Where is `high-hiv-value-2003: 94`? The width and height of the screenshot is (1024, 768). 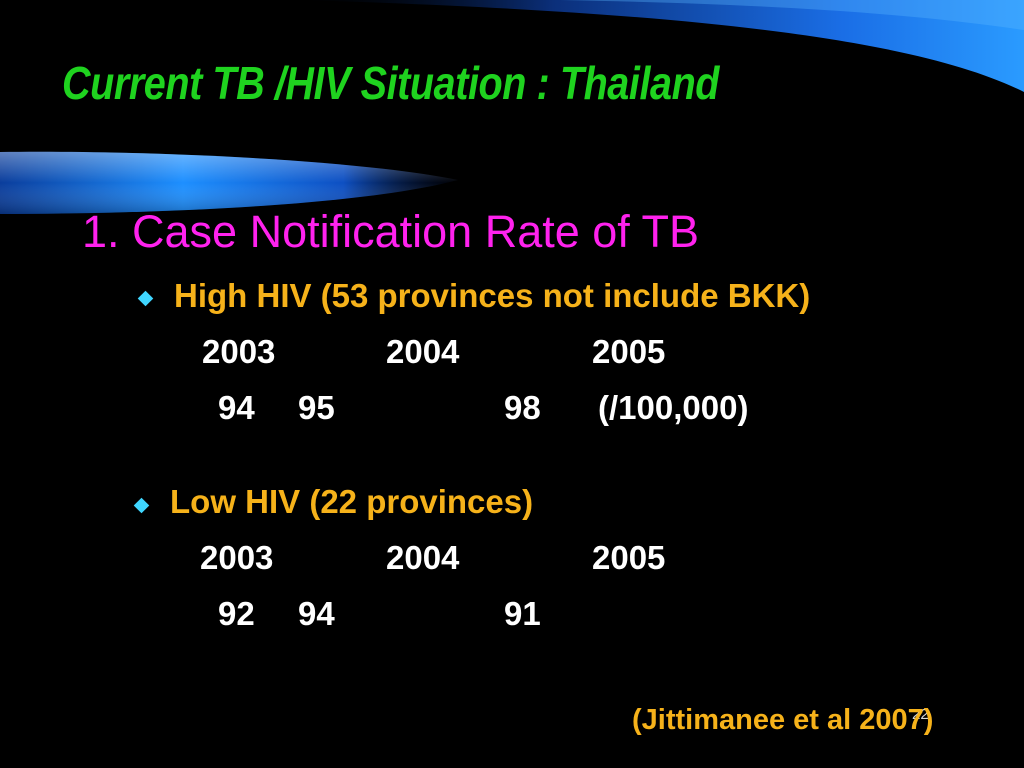 high-hiv-value-2003: 94 is located at coordinates (236, 407).